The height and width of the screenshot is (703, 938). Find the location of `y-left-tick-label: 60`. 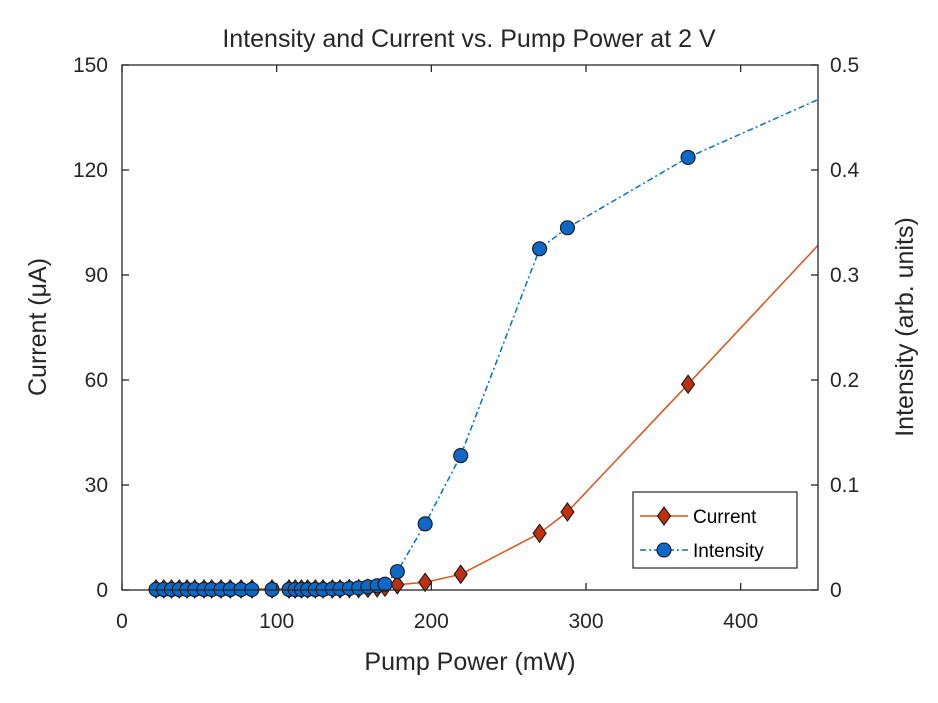

y-left-tick-label: 60 is located at coordinates (96, 380).